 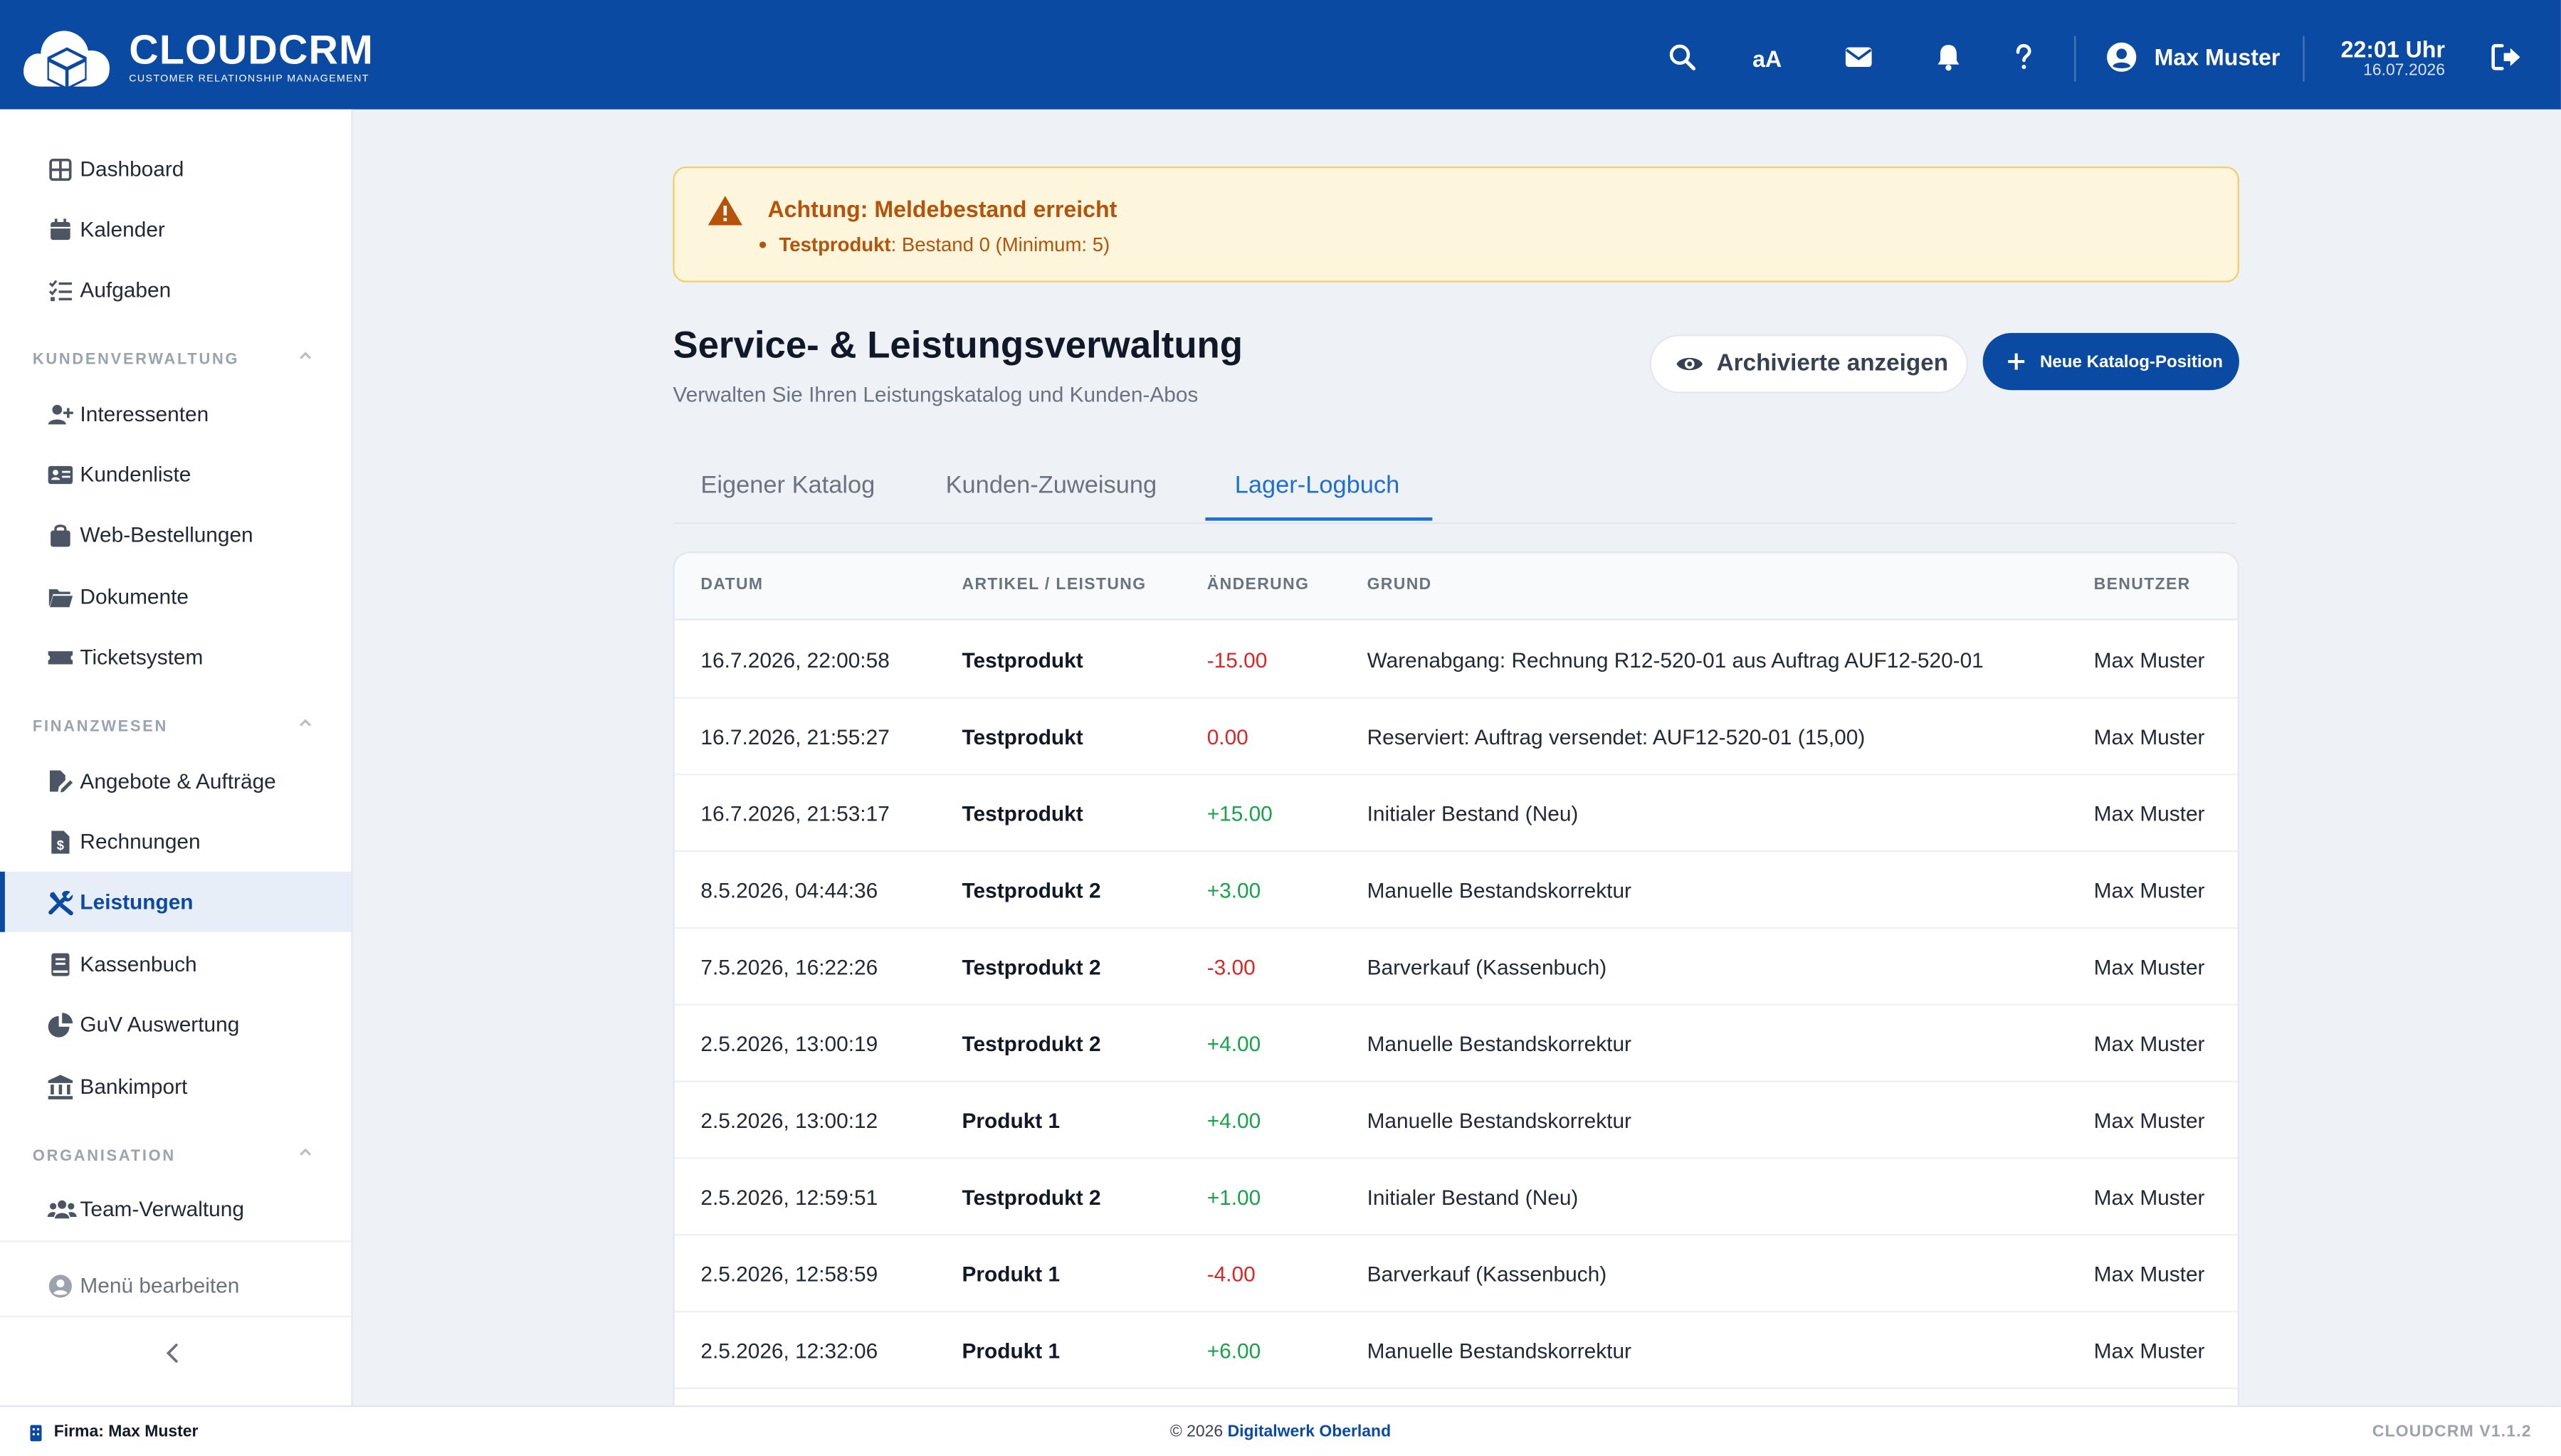 What do you see at coordinates (1317, 485) in the screenshot?
I see `tab-lager-logbuch: Lager-Logbuch` at bounding box center [1317, 485].